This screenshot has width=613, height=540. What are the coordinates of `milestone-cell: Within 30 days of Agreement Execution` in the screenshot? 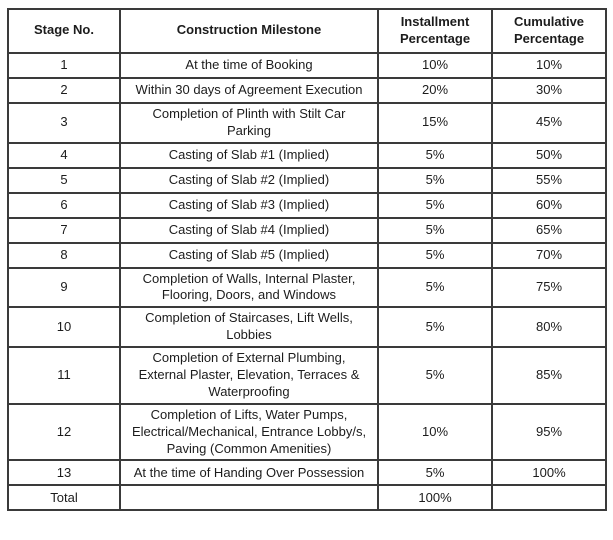 It's located at (249, 90).